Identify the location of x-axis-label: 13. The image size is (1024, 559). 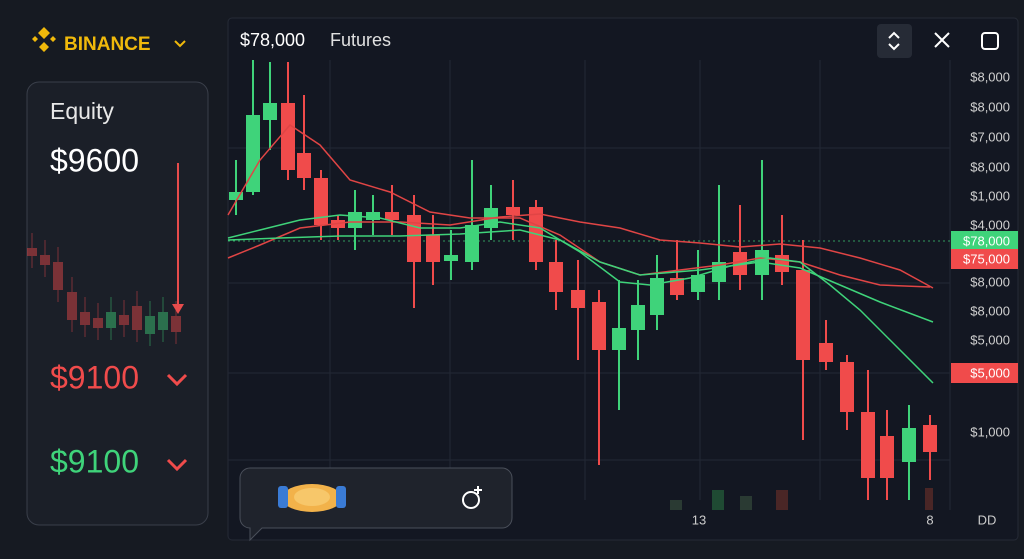
(699, 519).